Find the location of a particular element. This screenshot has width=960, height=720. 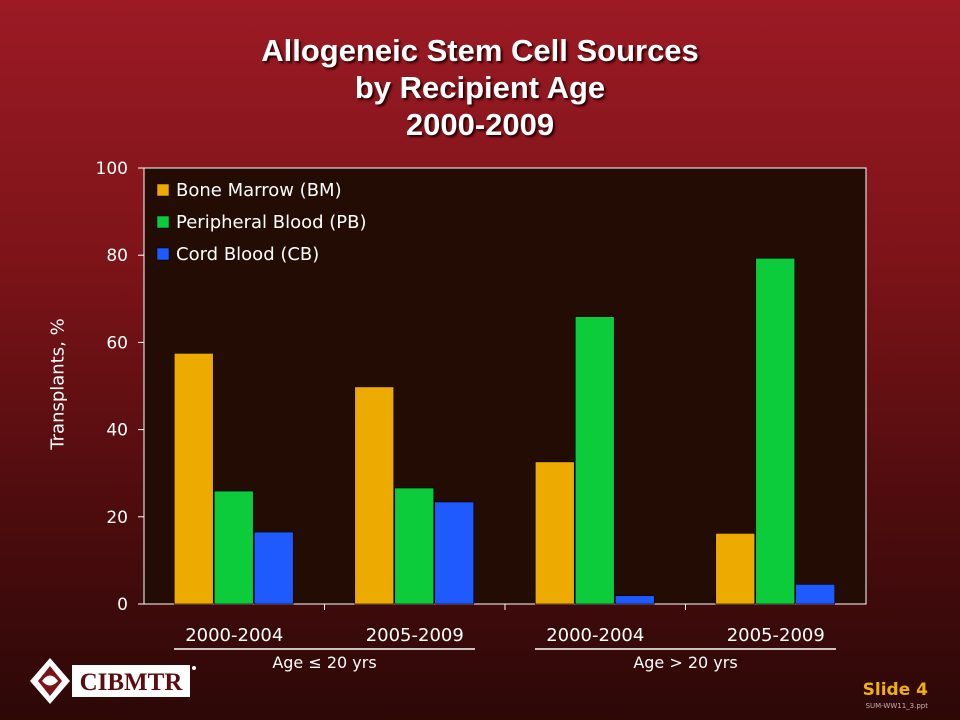

title-line-2: by Recipient Age is located at coordinates (480, 87).